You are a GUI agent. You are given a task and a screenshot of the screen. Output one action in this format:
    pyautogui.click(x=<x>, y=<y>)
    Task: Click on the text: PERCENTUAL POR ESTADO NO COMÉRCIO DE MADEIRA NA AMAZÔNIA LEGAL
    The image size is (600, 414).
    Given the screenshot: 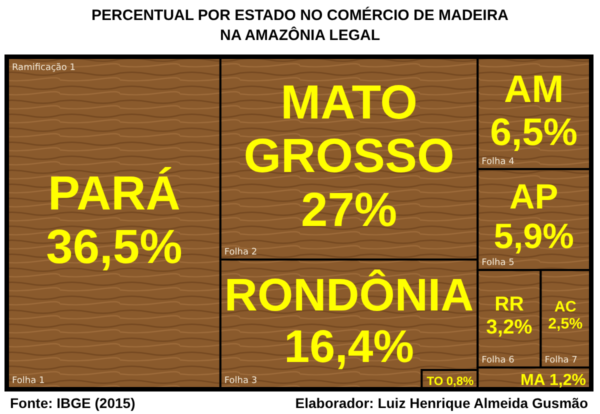 What is the action you would take?
    pyautogui.click(x=300, y=26)
    